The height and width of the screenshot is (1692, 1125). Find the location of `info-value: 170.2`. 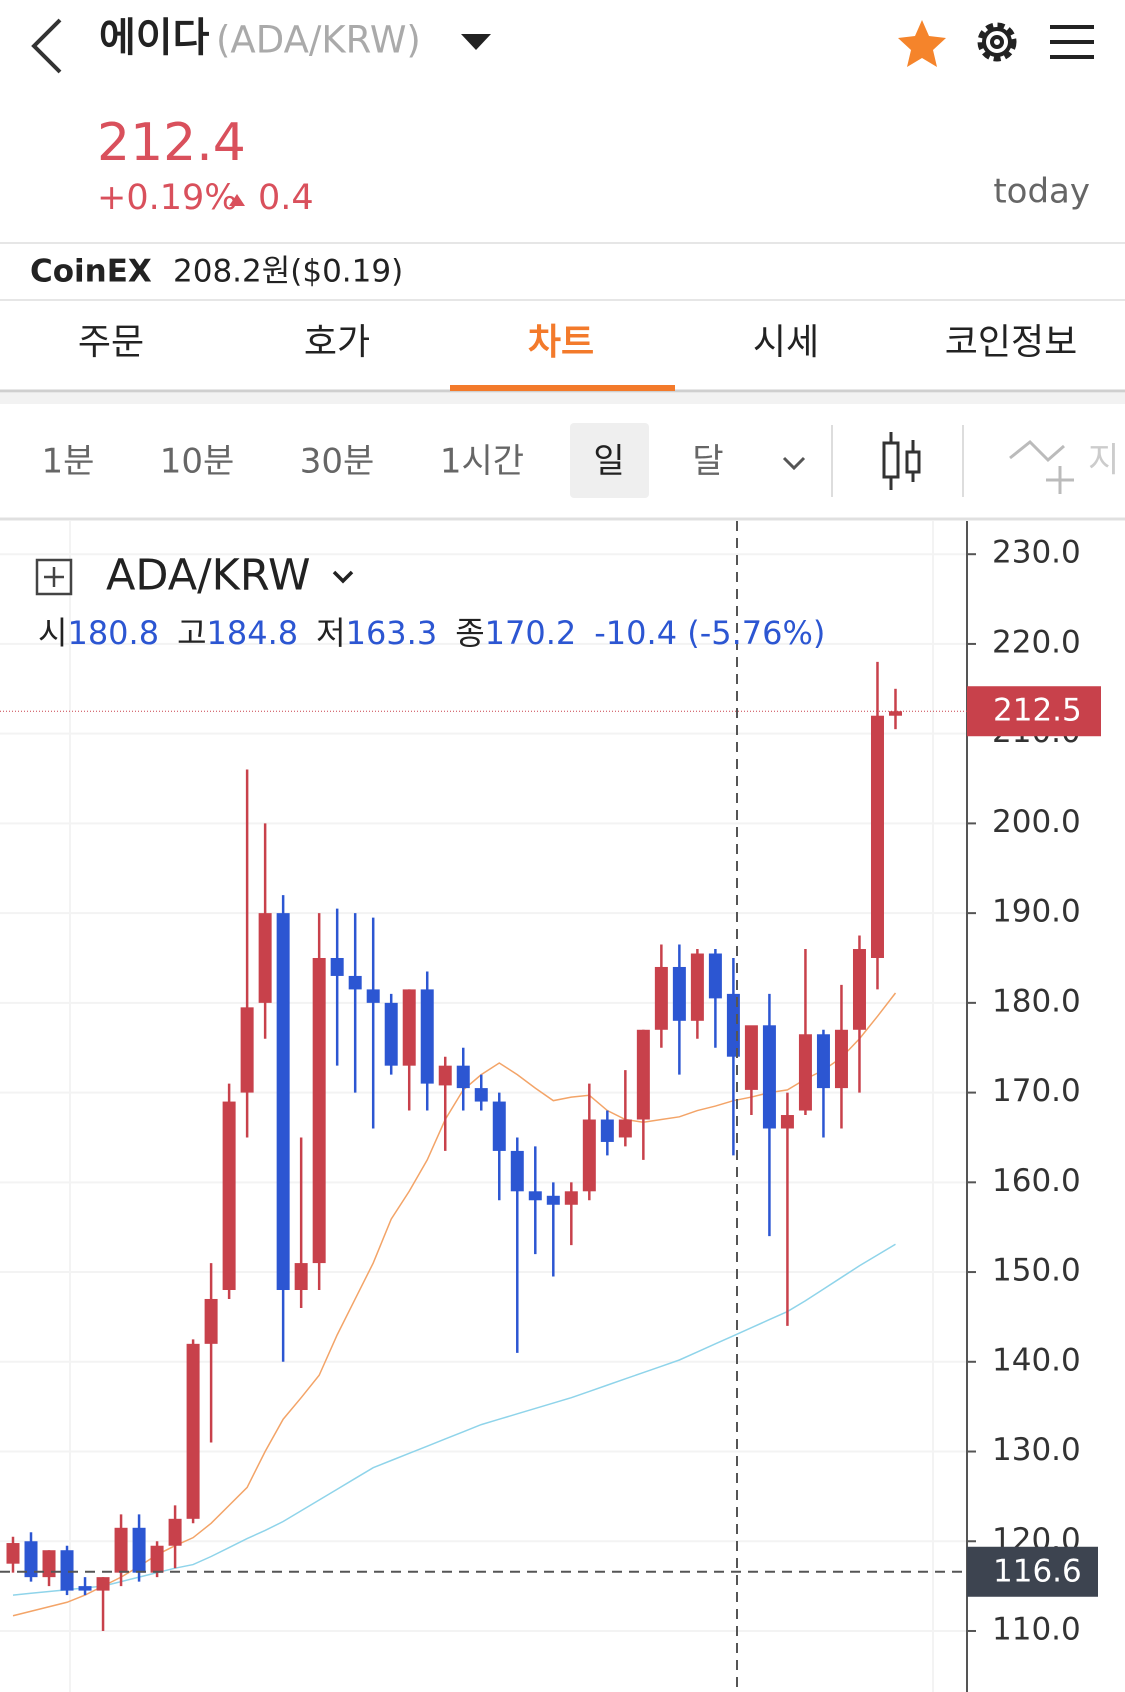

info-value: 170.2 is located at coordinates (531, 633).